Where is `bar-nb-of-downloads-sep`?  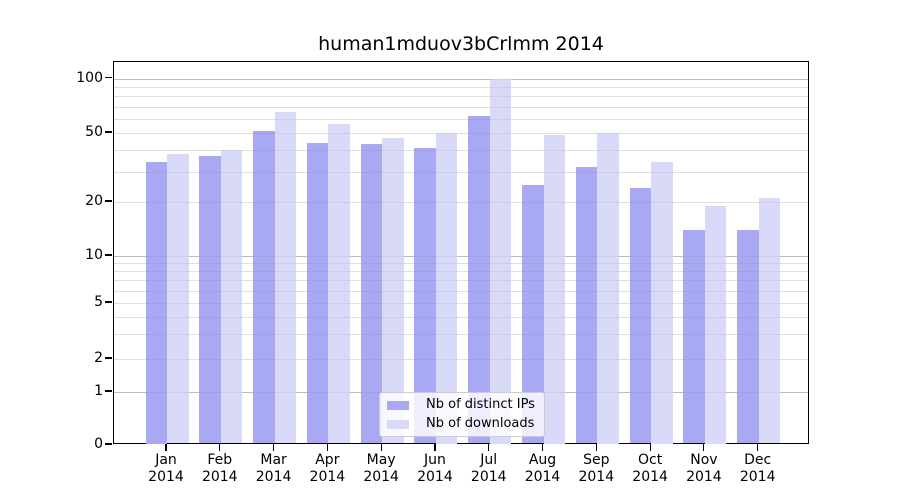
bar-nb-of-downloads-sep is located at coordinates (608, 288).